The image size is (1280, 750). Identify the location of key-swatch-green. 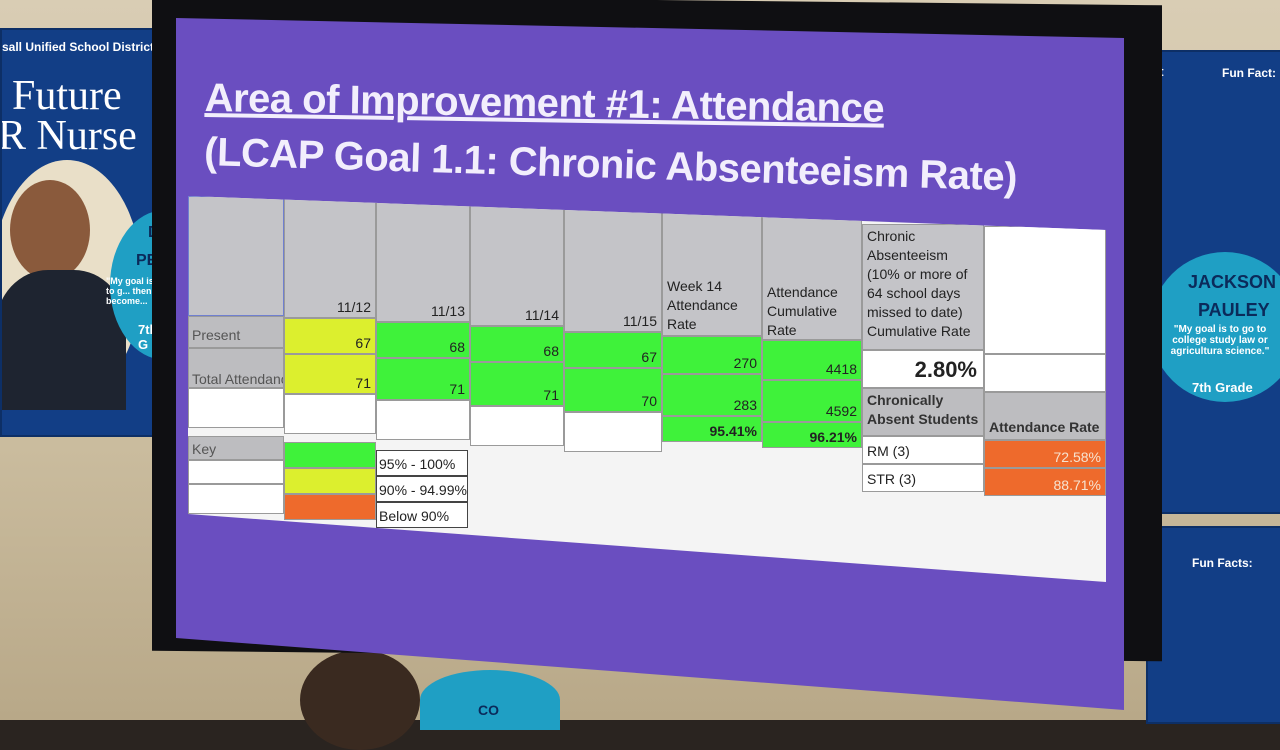
(330, 455).